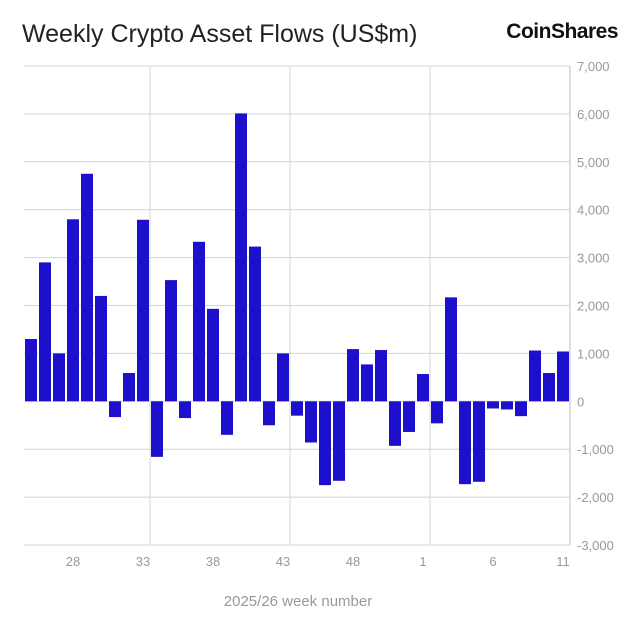 The height and width of the screenshot is (620, 640). What do you see at coordinates (220, 34) in the screenshot?
I see `chart-title: Weekly Crypto Asset Flows (US$m)` at bounding box center [220, 34].